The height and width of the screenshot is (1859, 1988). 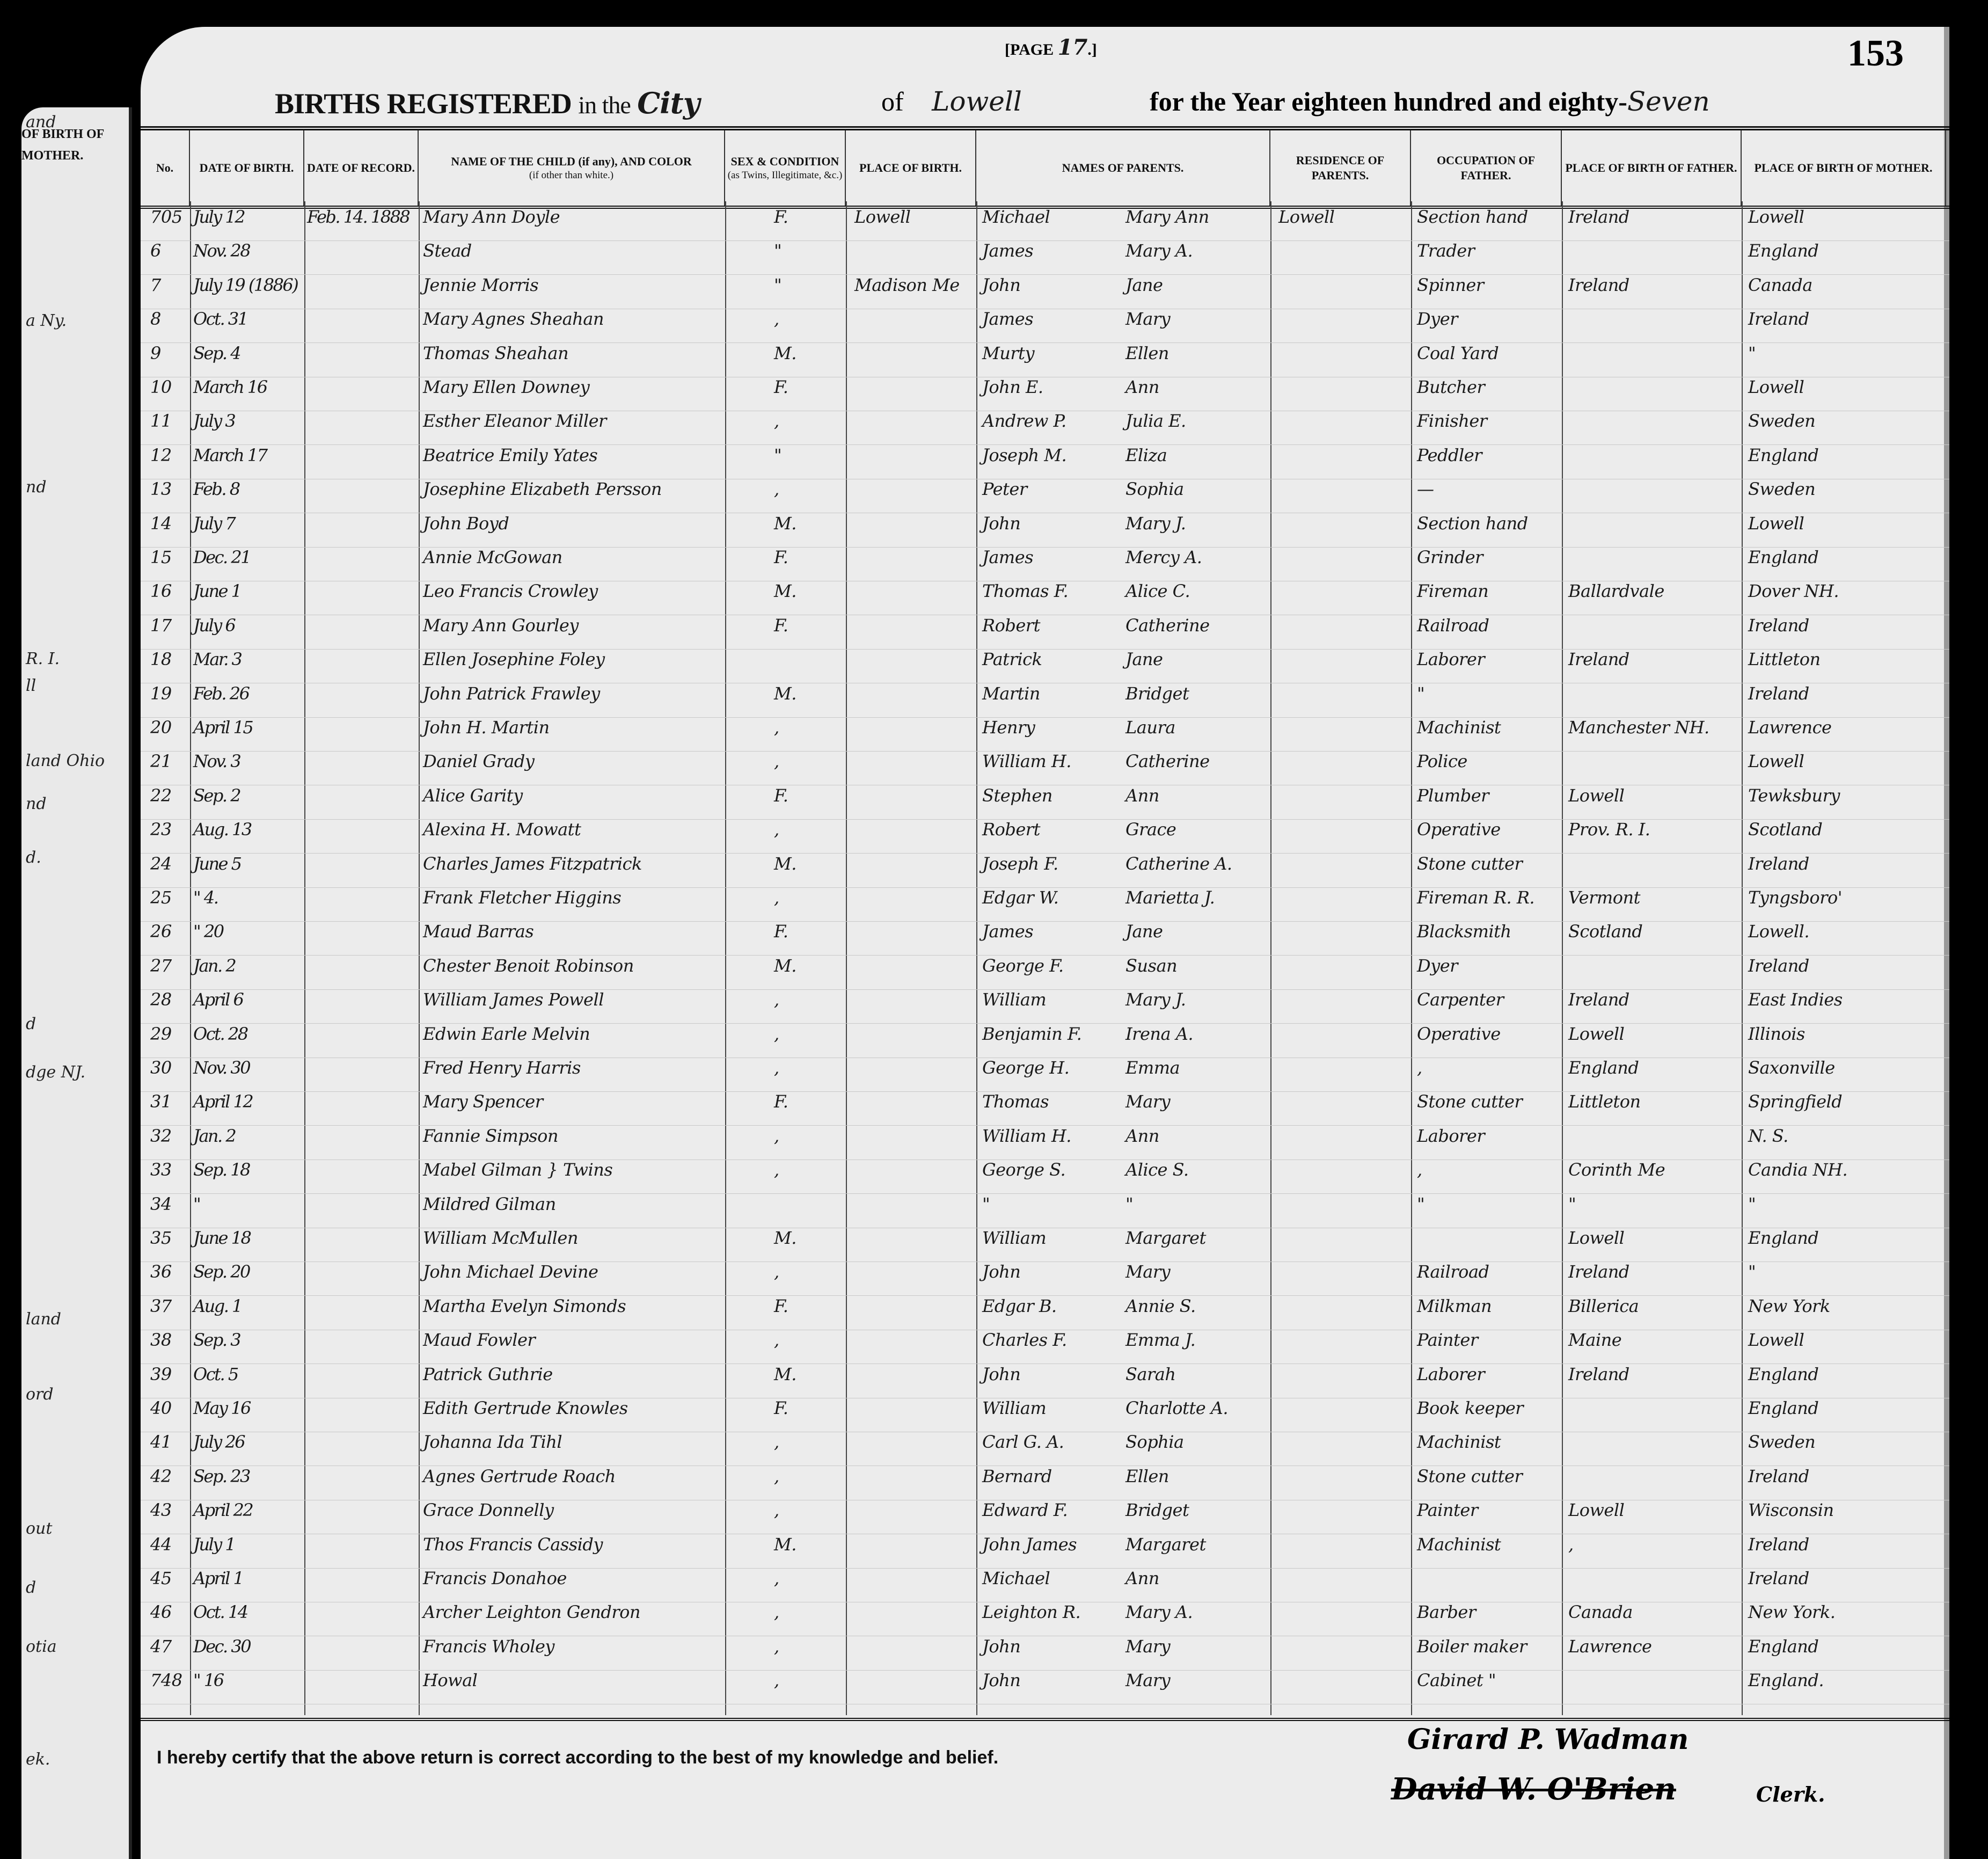 I want to click on date-of-birth: March 16, so click(x=230, y=387).